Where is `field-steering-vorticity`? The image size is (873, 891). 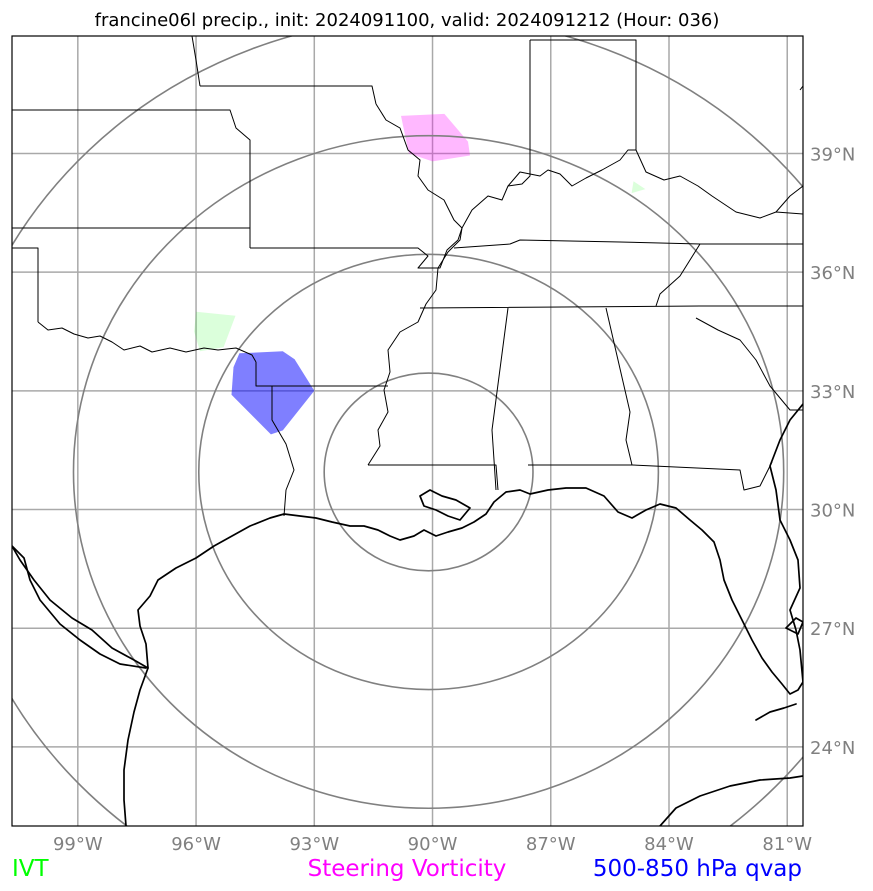
field-steering-vorticity is located at coordinates (435, 137).